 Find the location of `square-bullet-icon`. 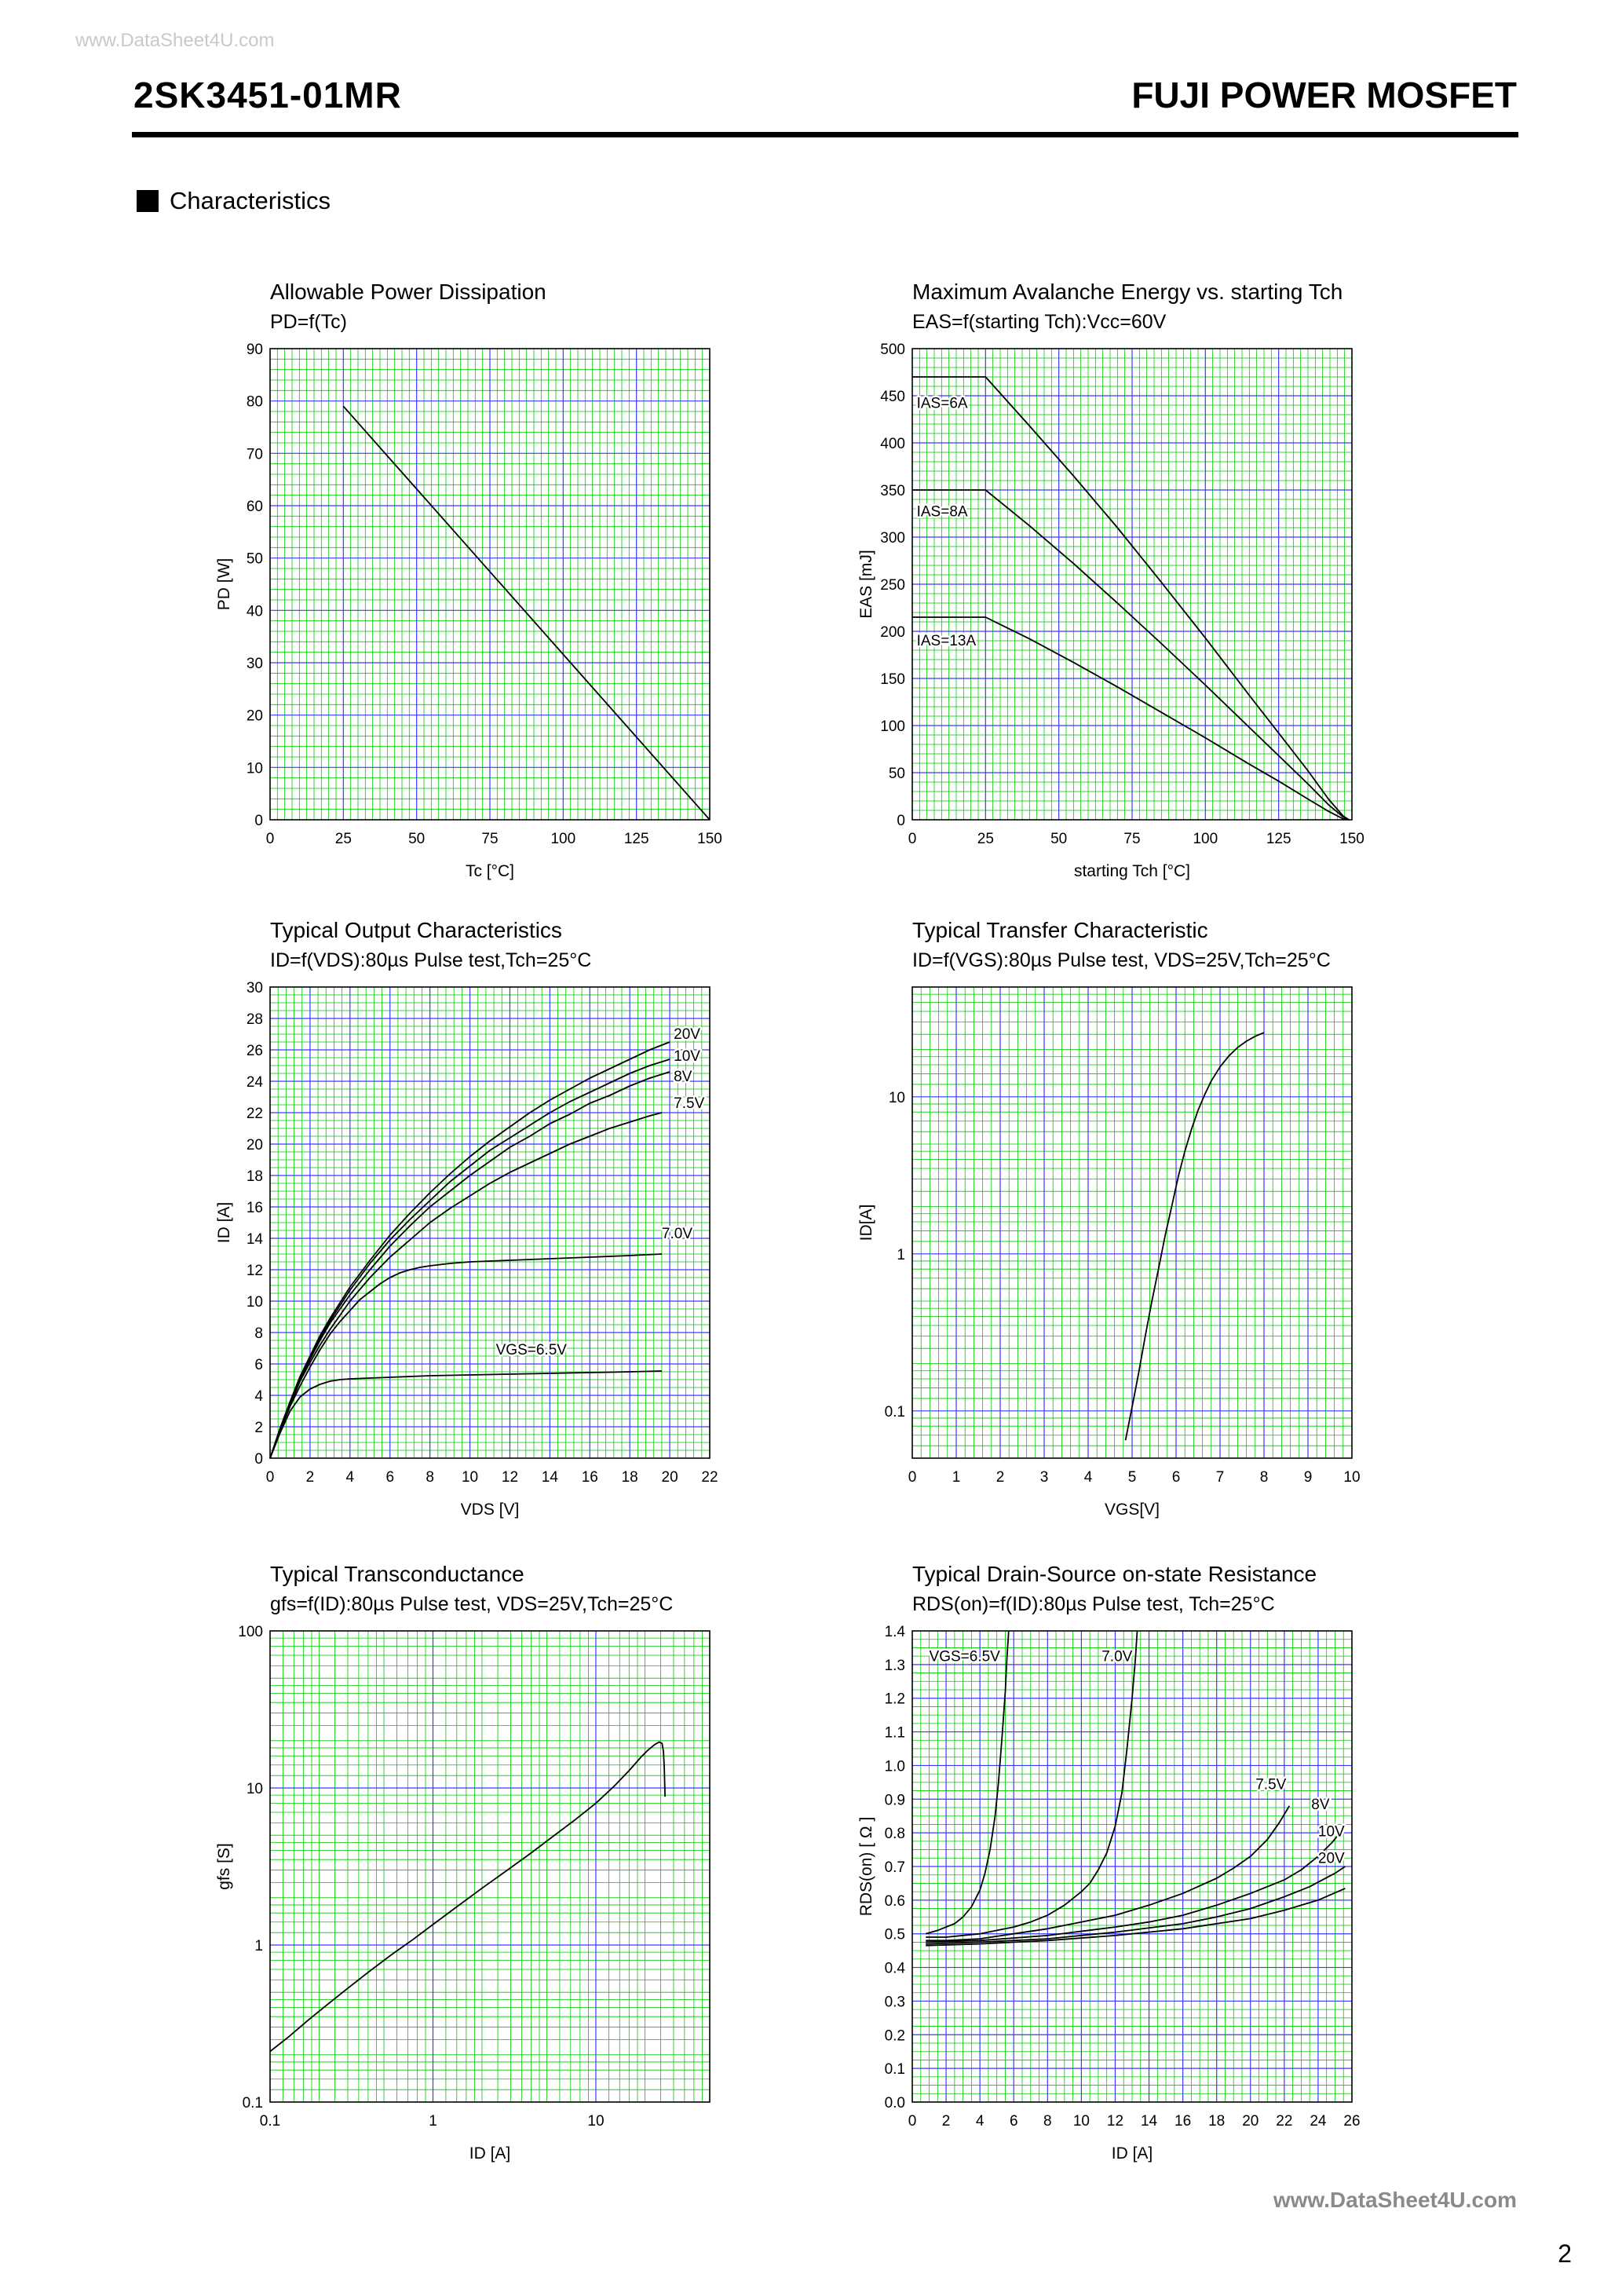

square-bullet-icon is located at coordinates (148, 201).